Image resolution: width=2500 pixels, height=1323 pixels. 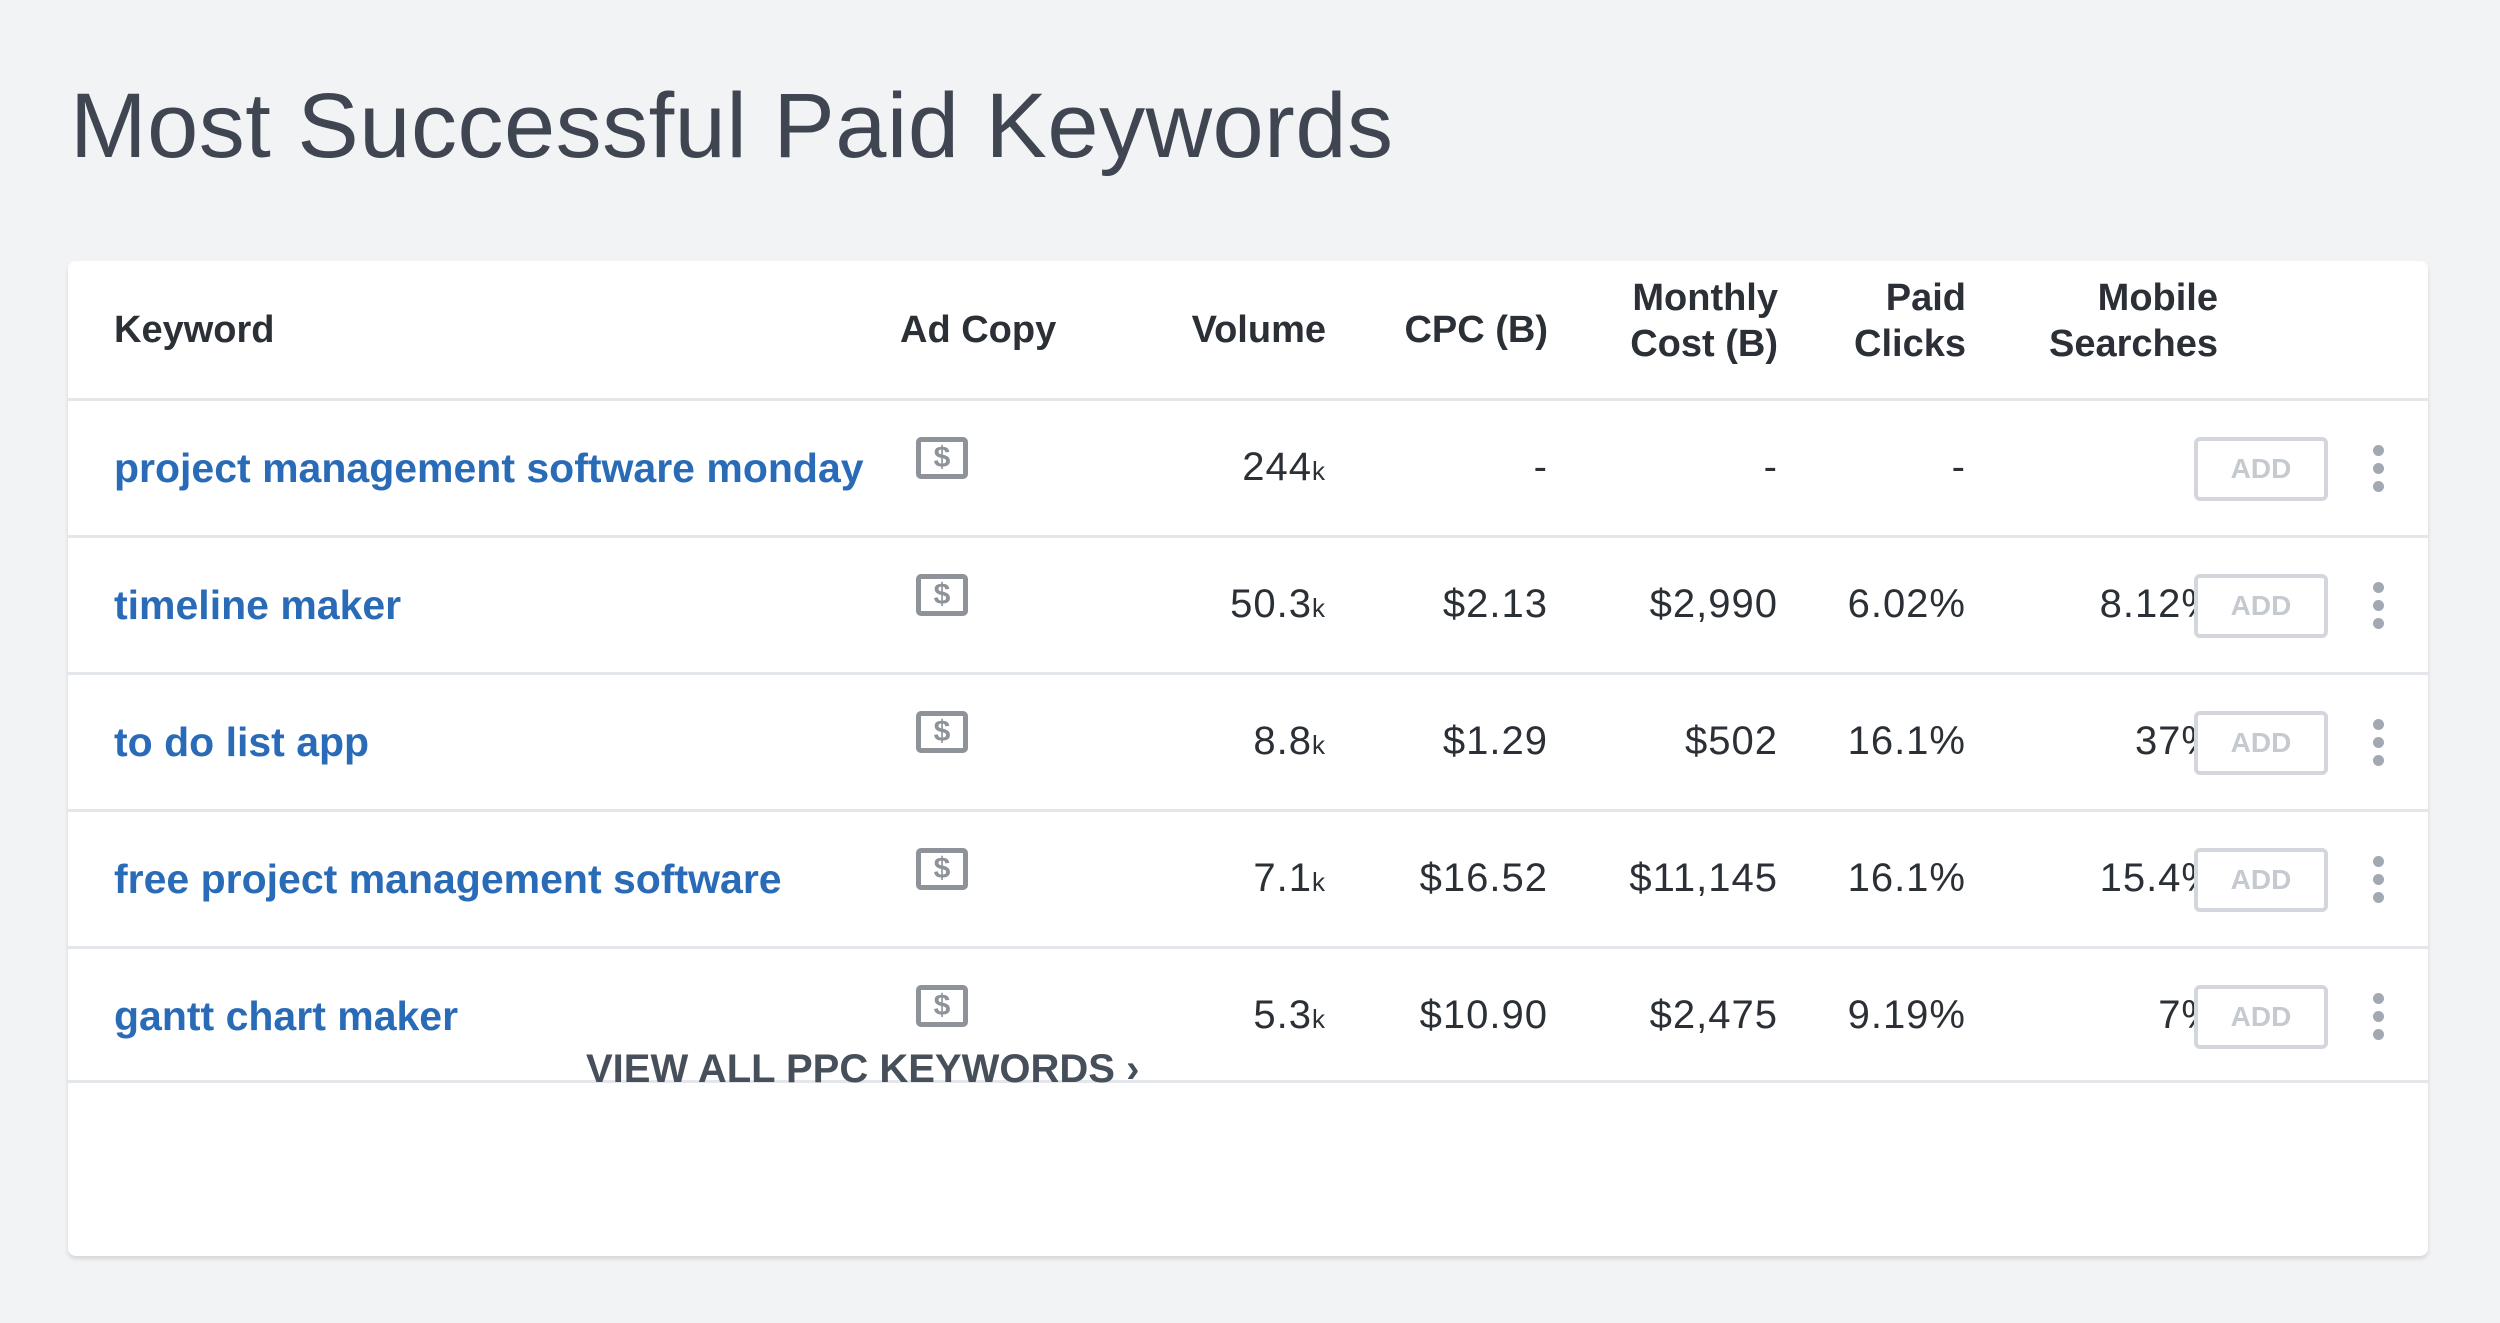 What do you see at coordinates (1282, 1015) in the screenshot?
I see `volume-number: 5.3` at bounding box center [1282, 1015].